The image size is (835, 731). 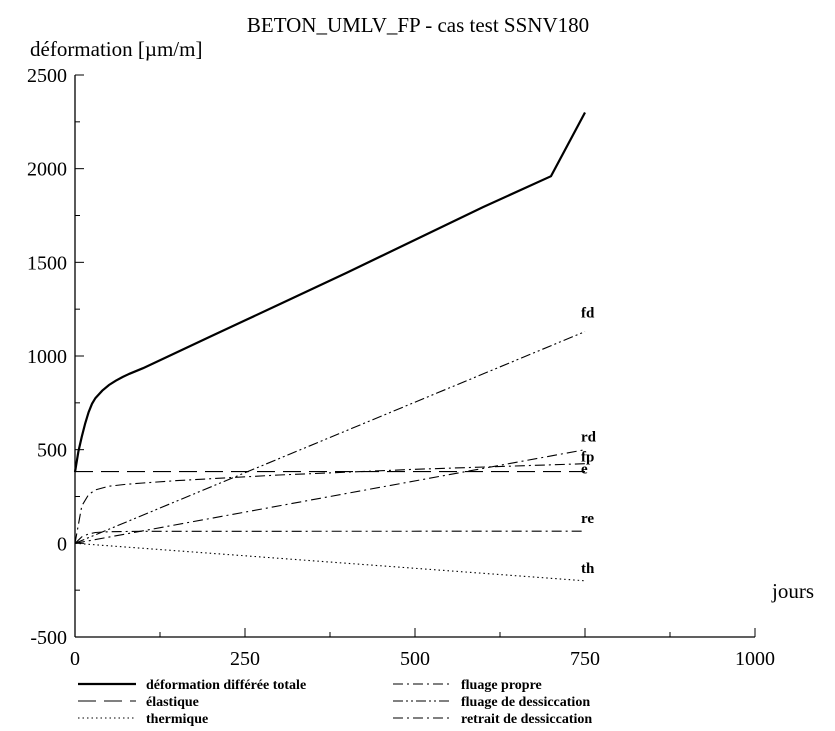 I want to click on series-line-th, so click(x=330, y=562).